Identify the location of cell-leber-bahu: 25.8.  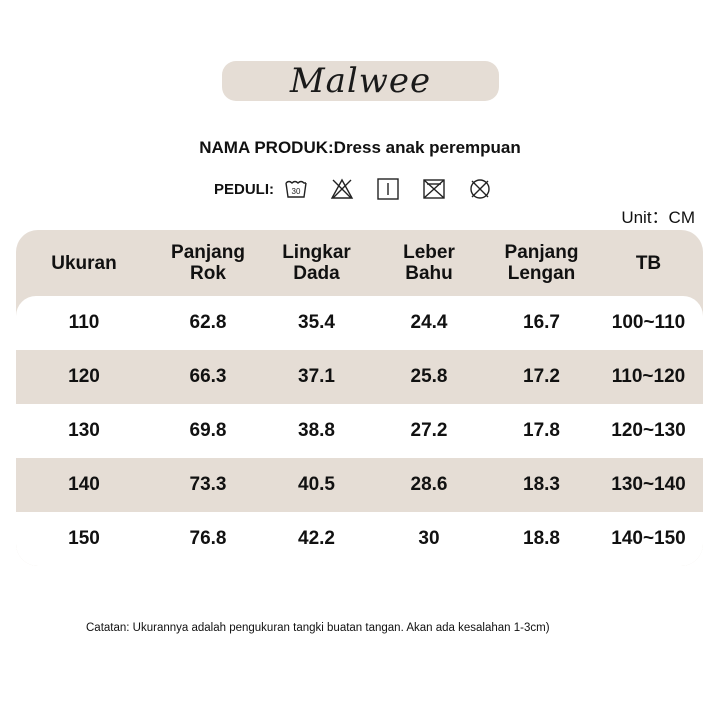
(429, 376).